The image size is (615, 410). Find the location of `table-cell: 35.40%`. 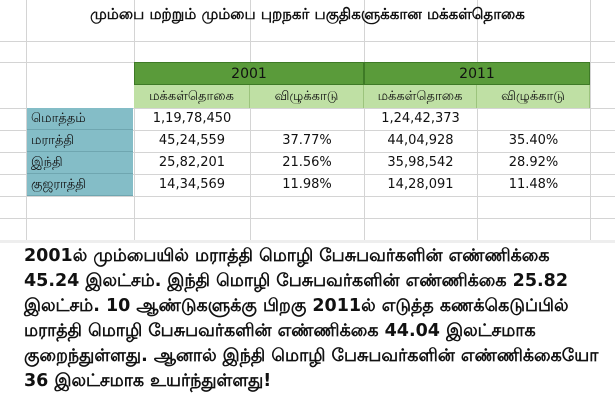

table-cell: 35.40% is located at coordinates (533, 140).